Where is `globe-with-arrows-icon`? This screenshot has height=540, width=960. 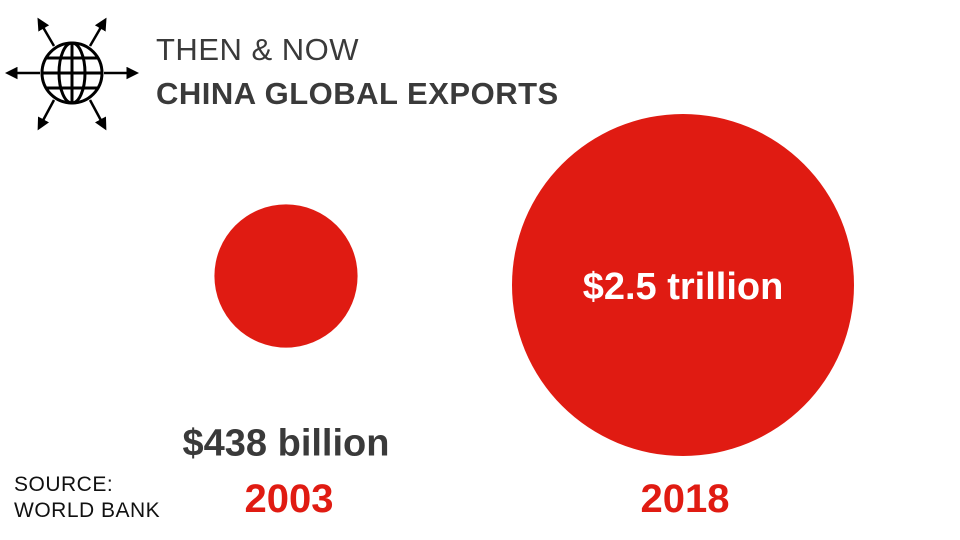 globe-with-arrows-icon is located at coordinates (72, 74).